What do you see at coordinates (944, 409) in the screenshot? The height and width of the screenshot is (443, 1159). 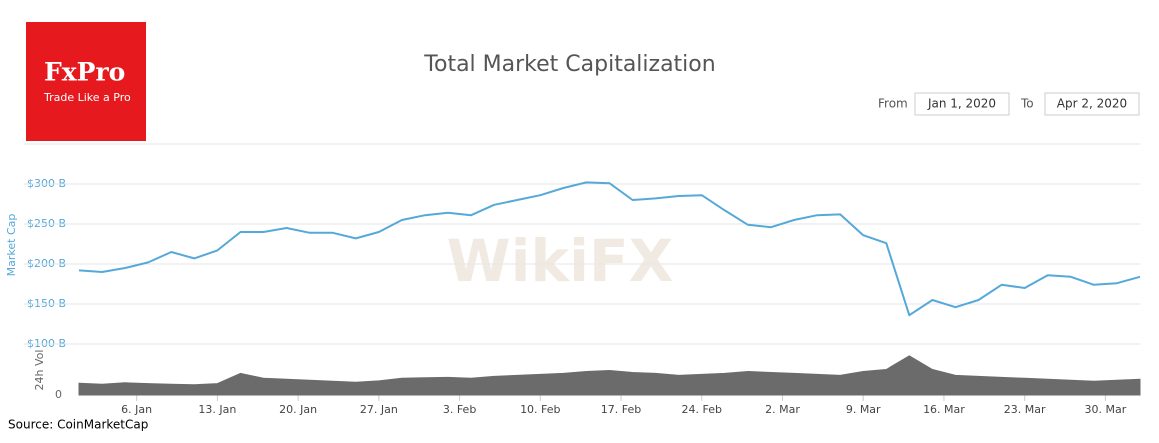 I see `x-tick-label: 16. Mar` at bounding box center [944, 409].